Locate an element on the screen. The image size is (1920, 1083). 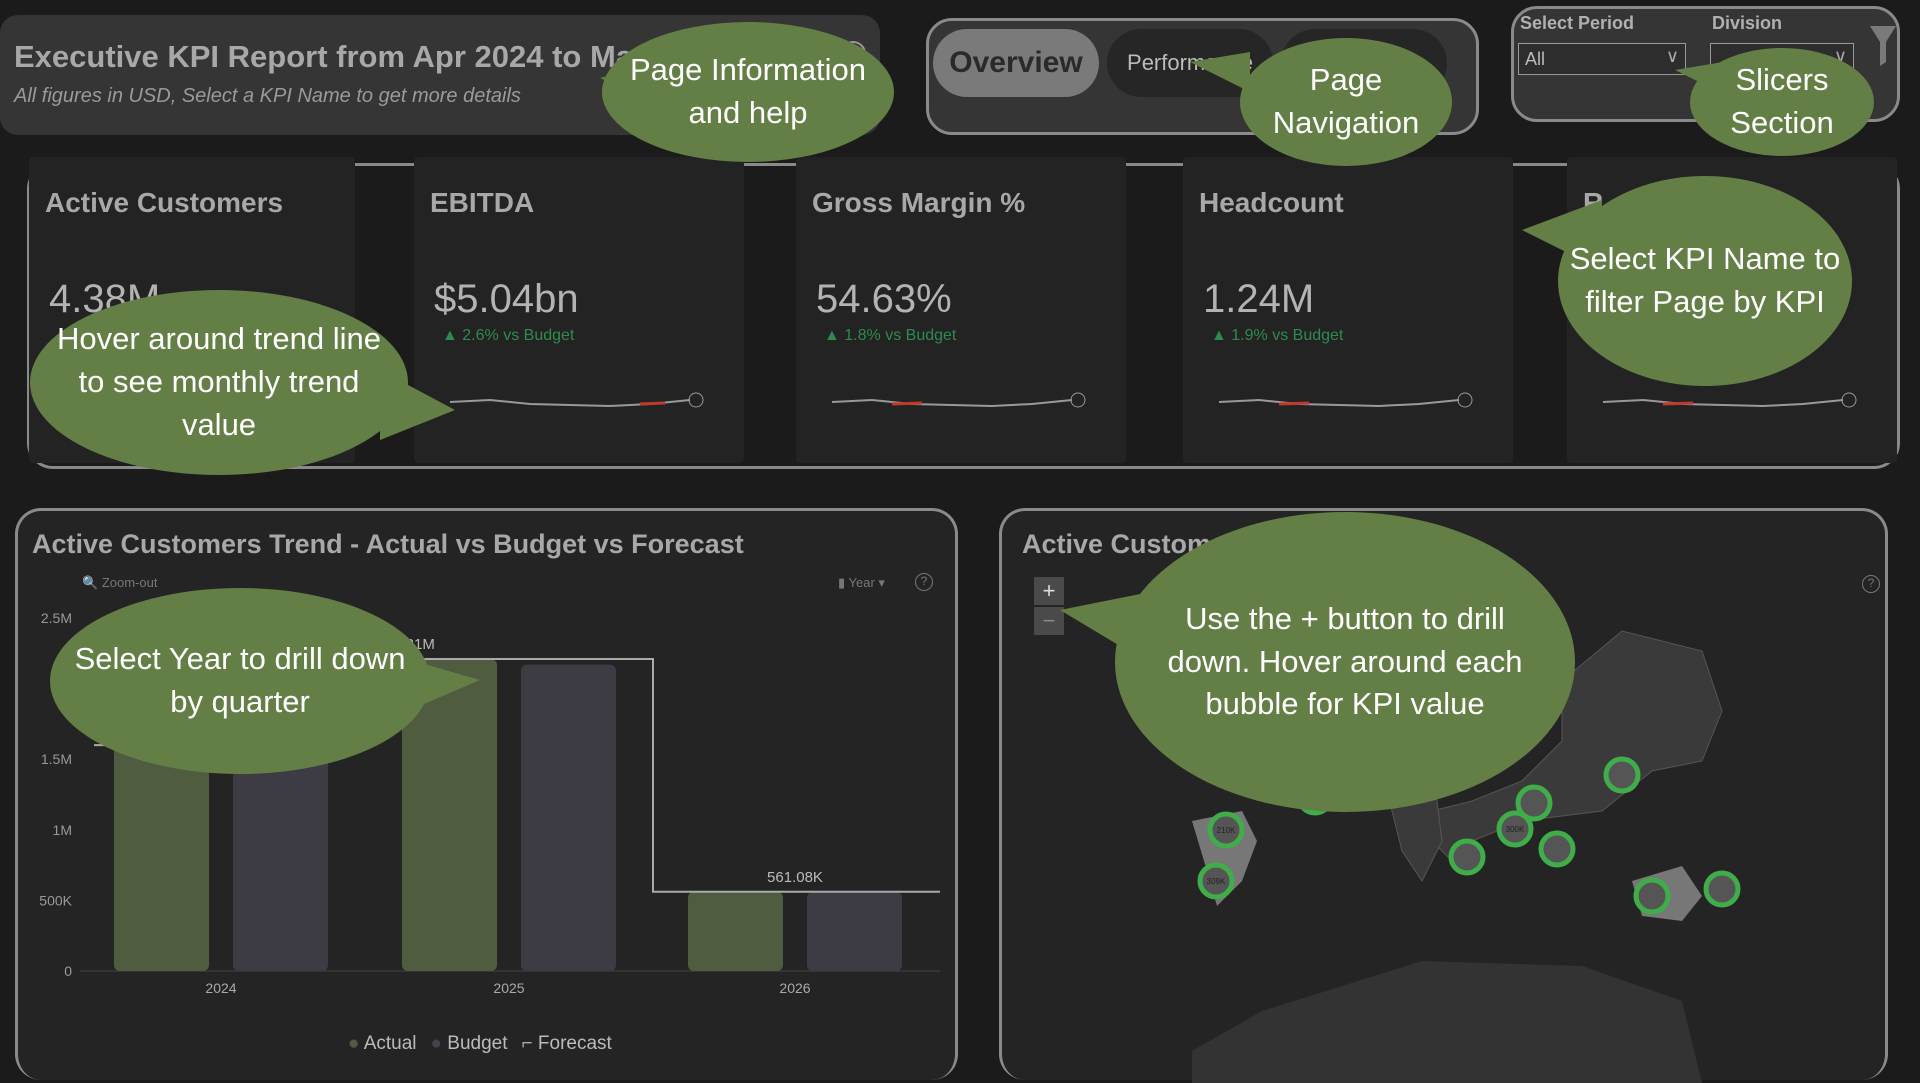
kpi-value: 54.63% is located at coordinates (884, 299).